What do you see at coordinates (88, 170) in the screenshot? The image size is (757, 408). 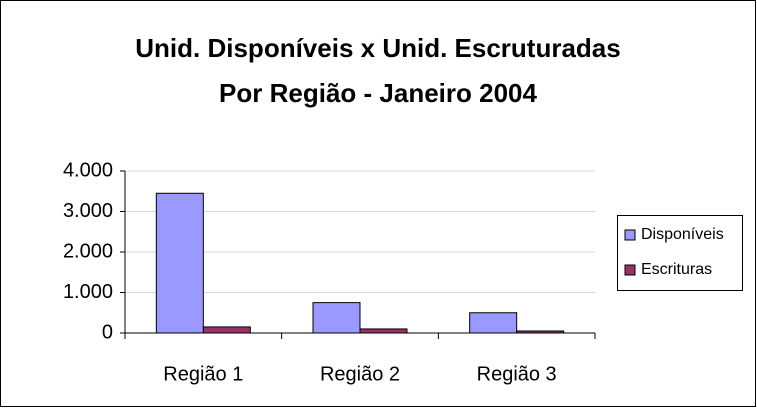 I see `y-tick-label: 4.000` at bounding box center [88, 170].